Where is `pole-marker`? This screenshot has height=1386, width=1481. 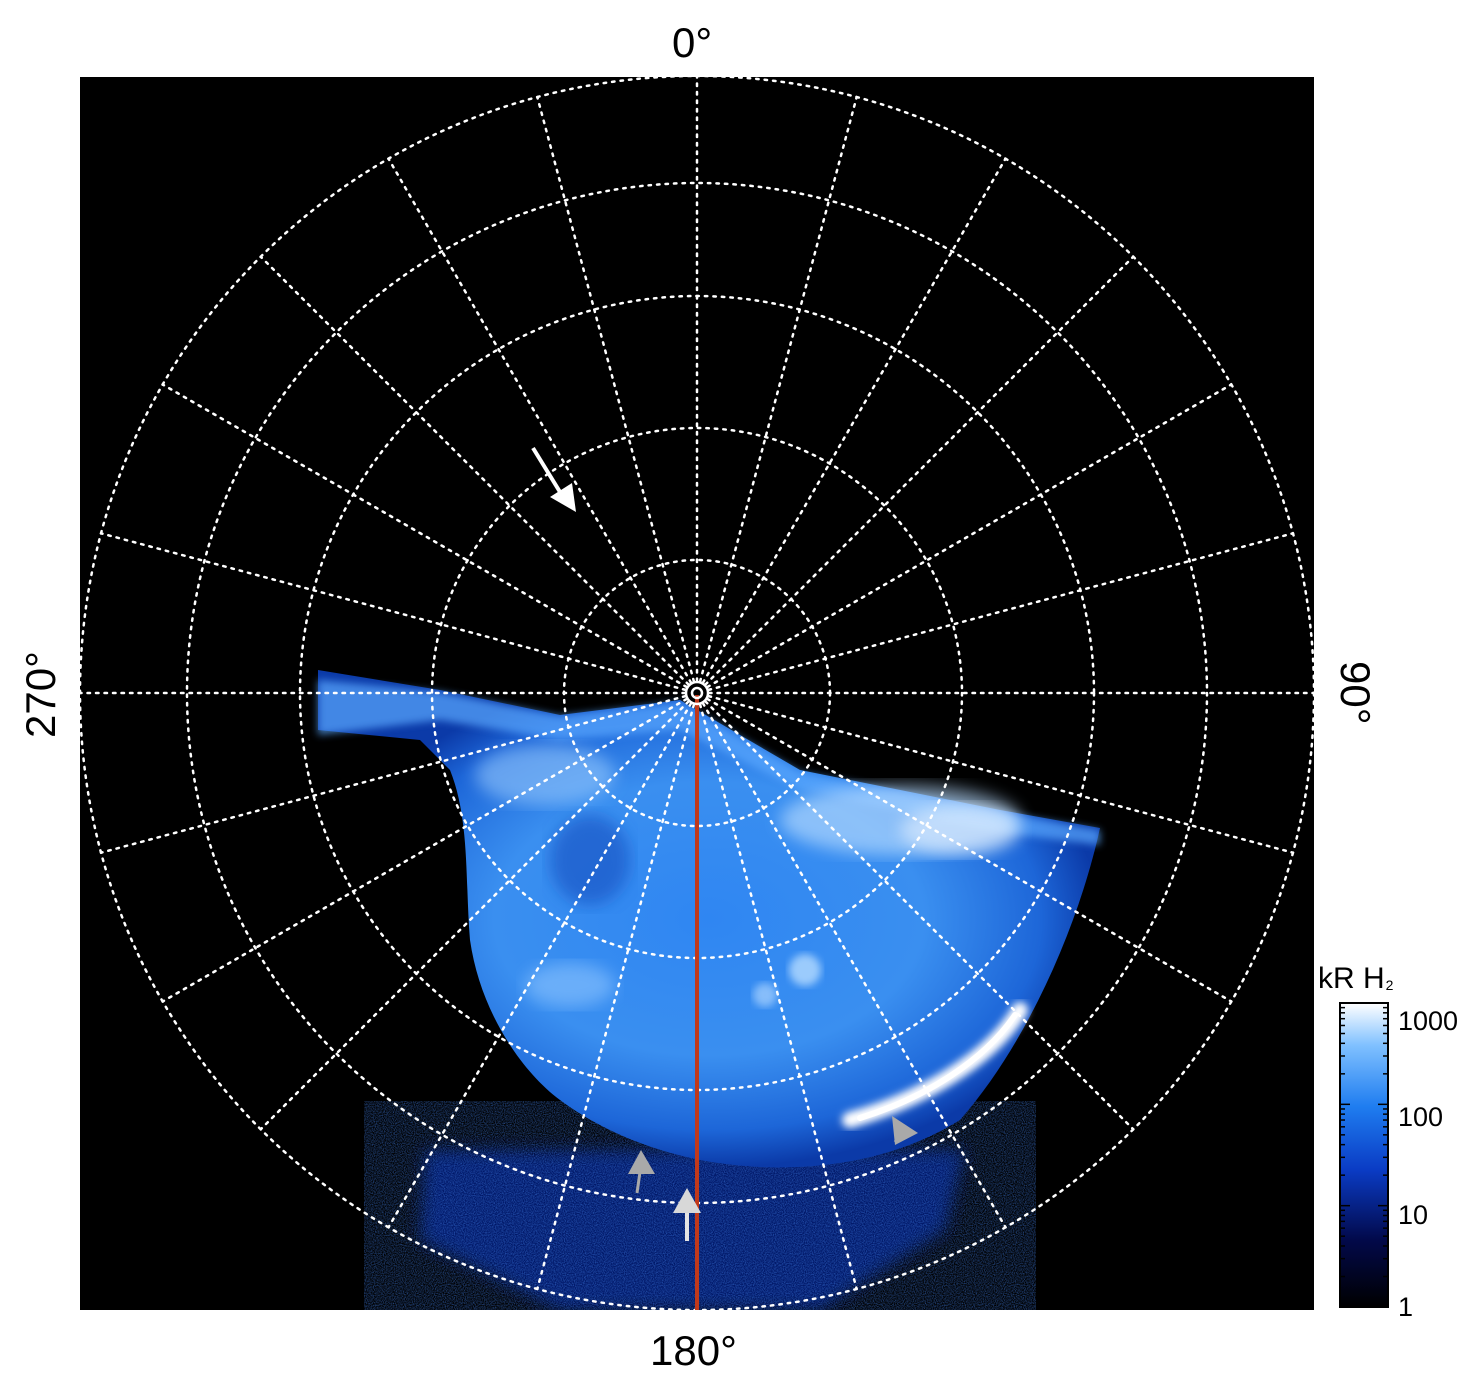
pole-marker is located at coordinates (697, 693).